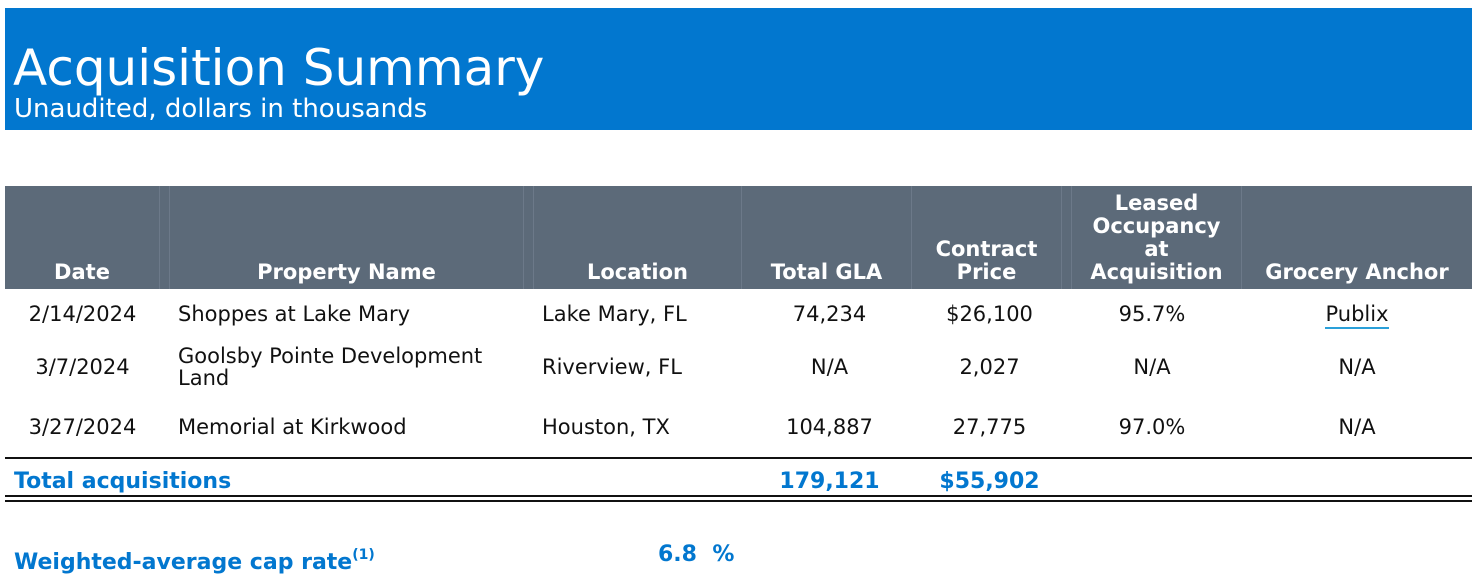 Image resolution: width=1473 pixels, height=576 pixels. I want to click on column-header-grocery-anchor: Grocery Anchor, so click(1357, 272).